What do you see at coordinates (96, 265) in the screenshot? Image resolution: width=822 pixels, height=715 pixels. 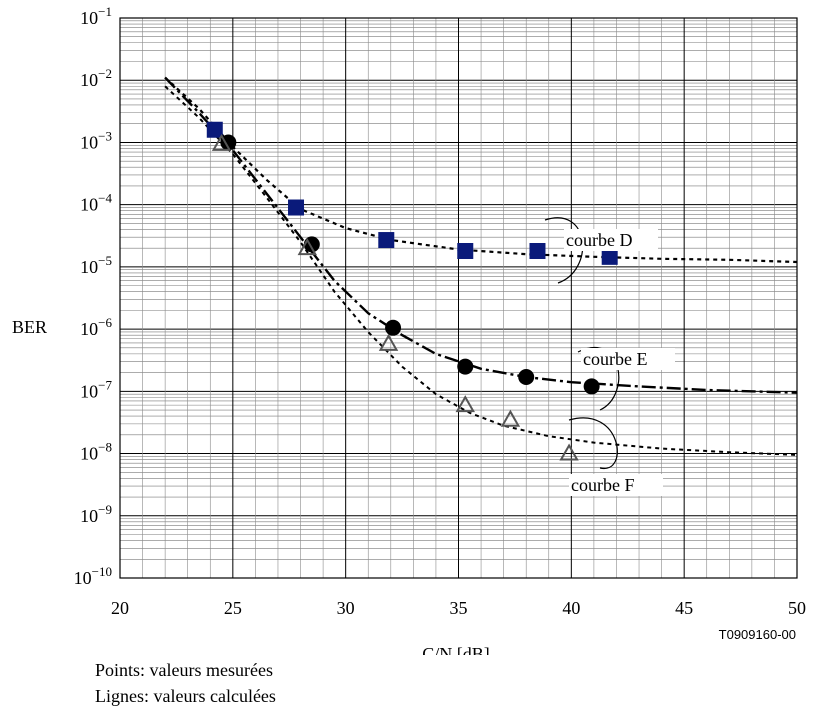 I see `y-tick-label: 10⁻⁵` at bounding box center [96, 265].